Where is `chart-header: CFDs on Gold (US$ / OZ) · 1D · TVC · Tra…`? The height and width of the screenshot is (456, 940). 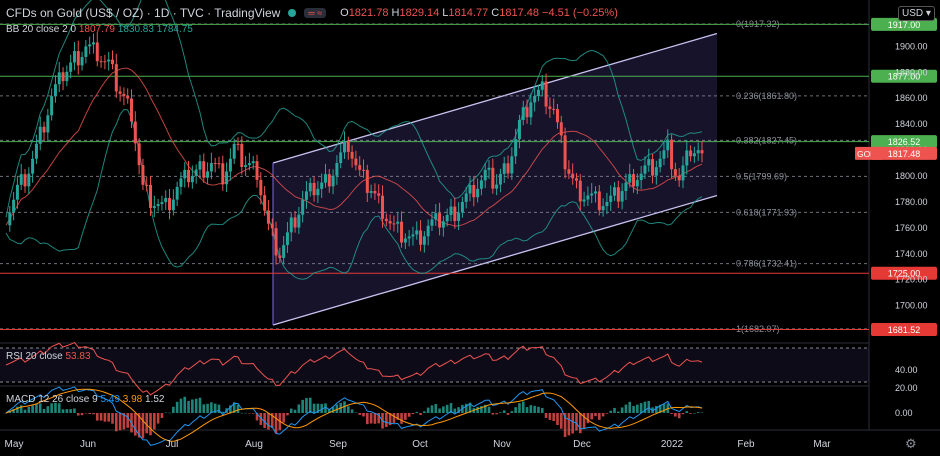 chart-header: CFDs on Gold (US$ / OZ) · 1D · TVC · Tra… is located at coordinates (312, 13).